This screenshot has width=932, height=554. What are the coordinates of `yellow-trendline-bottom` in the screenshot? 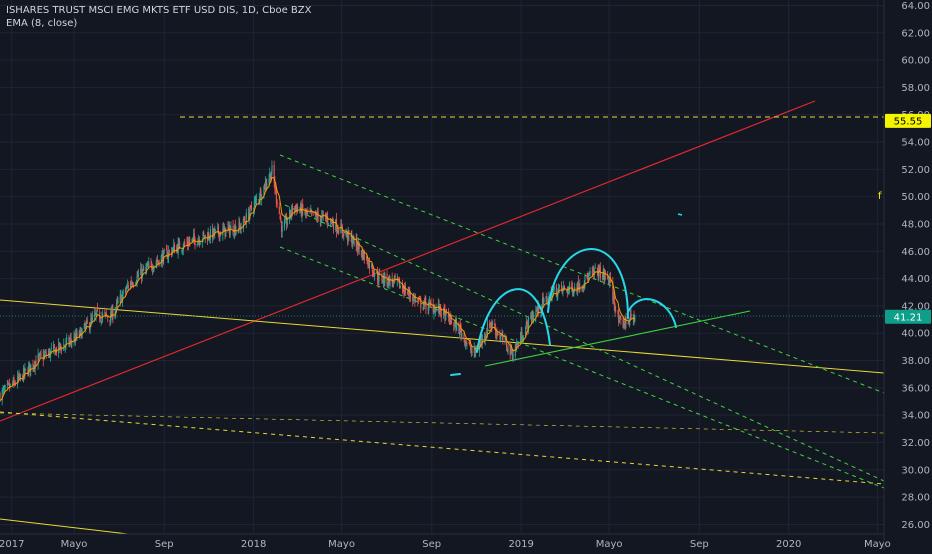 It's located at (64, 526).